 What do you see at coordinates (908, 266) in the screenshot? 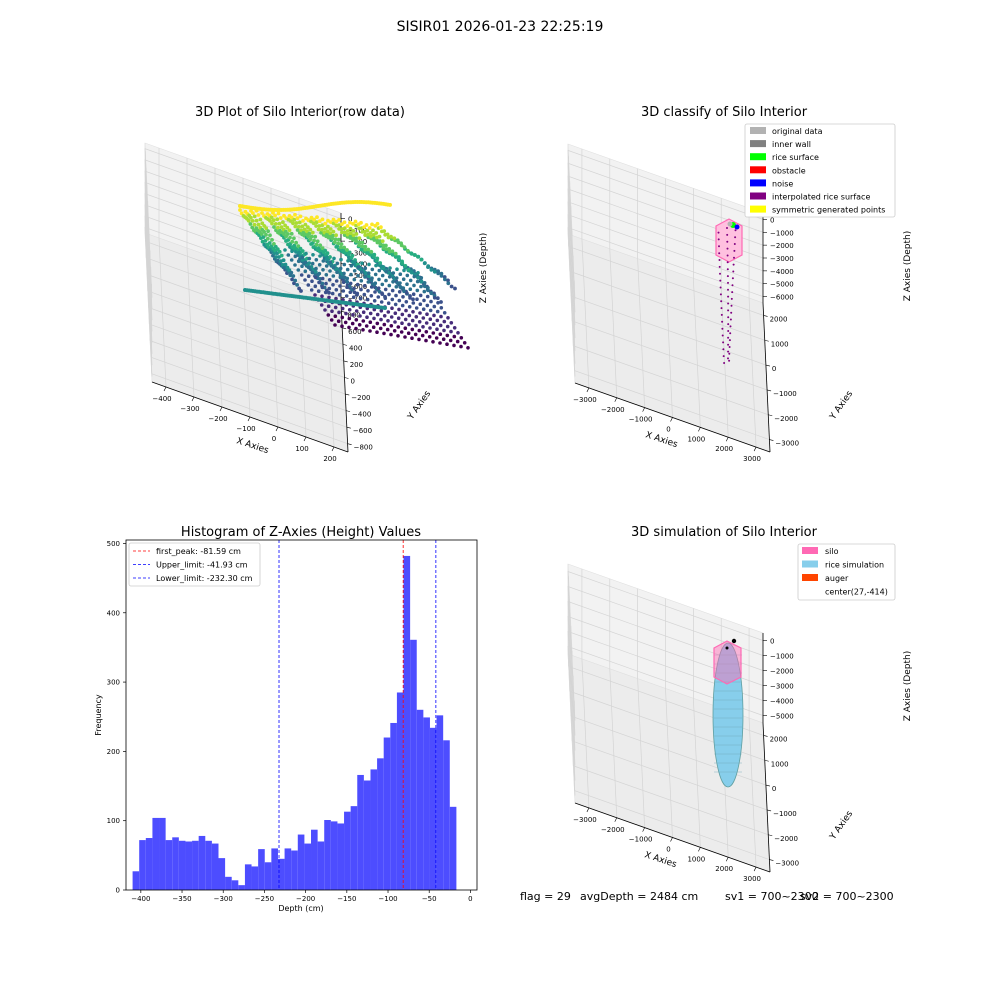
I see `classify-3d-zlabel: Z Axies (Depth)` at bounding box center [908, 266].